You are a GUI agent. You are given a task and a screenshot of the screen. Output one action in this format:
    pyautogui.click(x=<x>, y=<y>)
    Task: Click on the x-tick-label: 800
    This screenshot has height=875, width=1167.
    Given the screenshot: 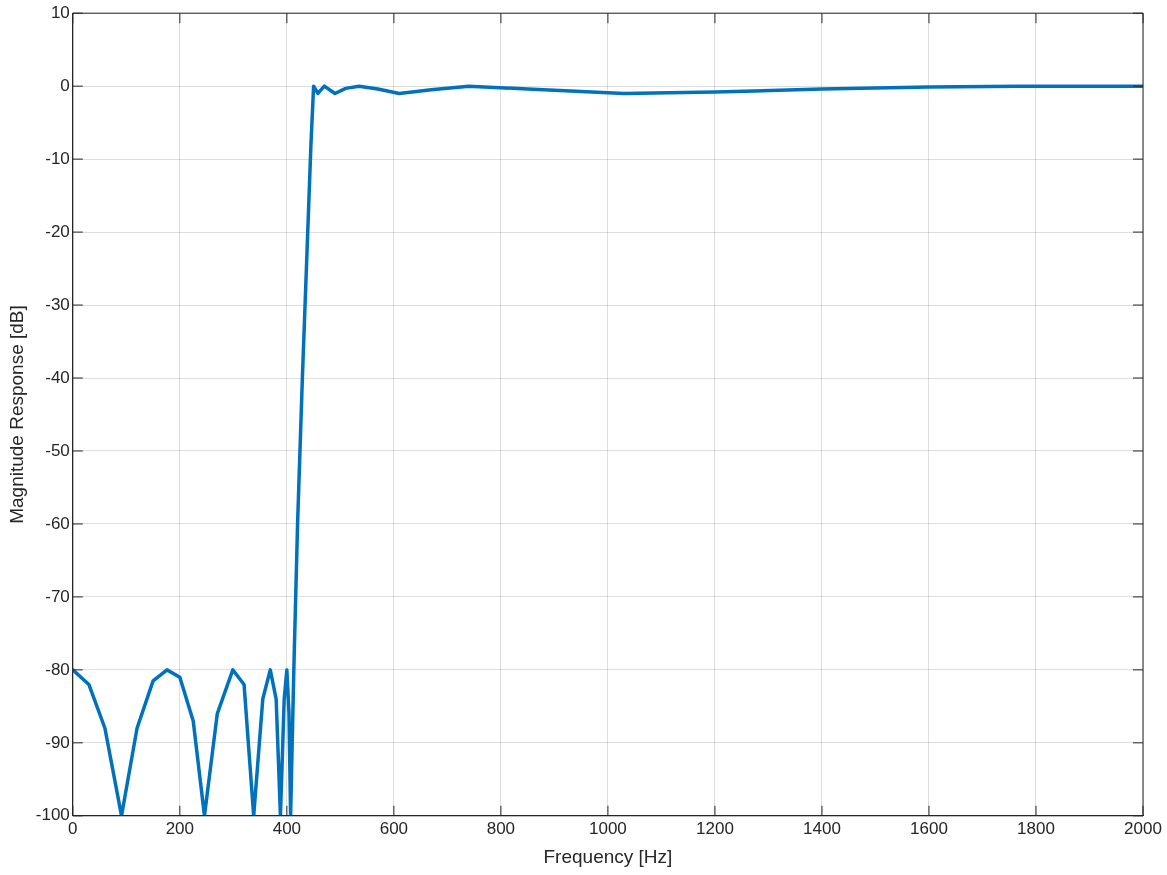 What is the action you would take?
    pyautogui.click(x=501, y=828)
    